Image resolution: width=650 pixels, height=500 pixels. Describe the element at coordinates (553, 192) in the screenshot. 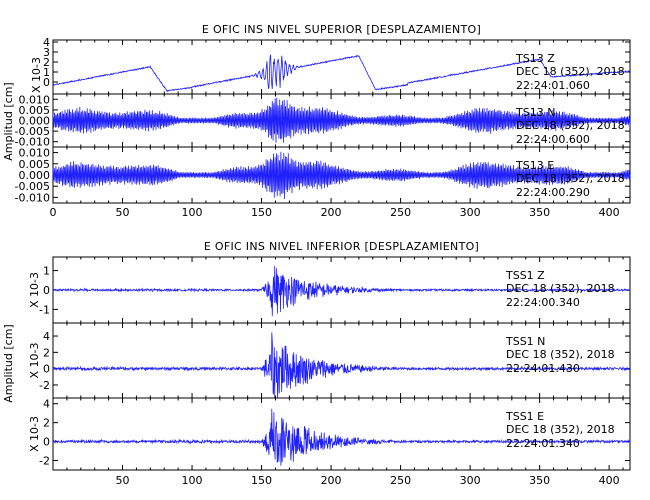

I see `event-time: 22:24:00.290` at that location.